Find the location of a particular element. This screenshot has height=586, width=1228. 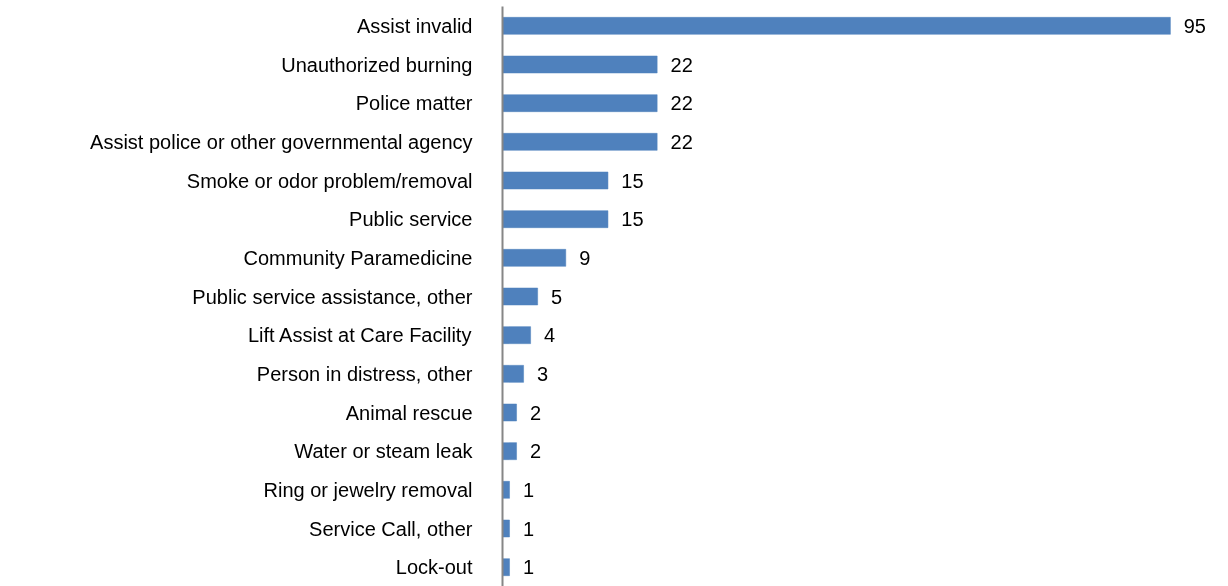

y-tick-label: Unauthorized burning is located at coordinates (377, 64).